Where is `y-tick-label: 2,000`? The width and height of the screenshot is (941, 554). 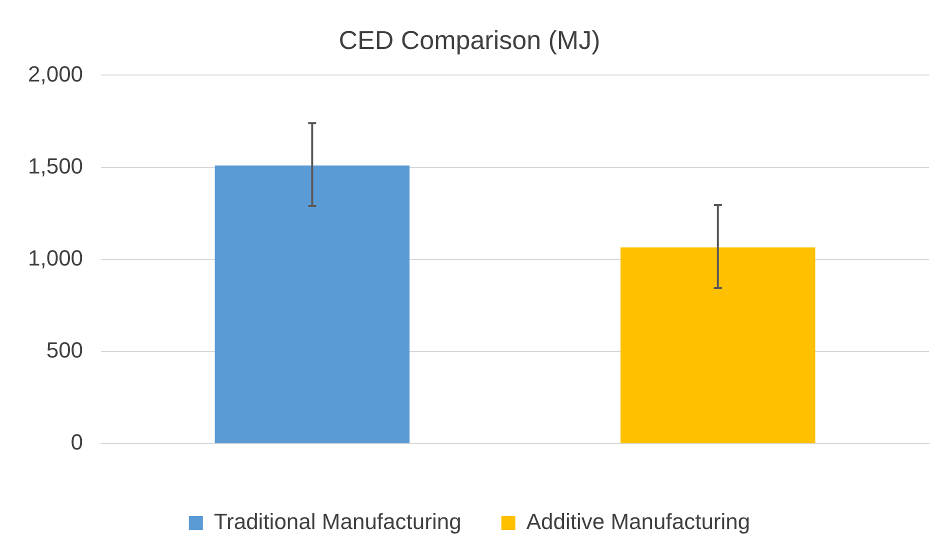
y-tick-label: 2,000 is located at coordinates (56, 73).